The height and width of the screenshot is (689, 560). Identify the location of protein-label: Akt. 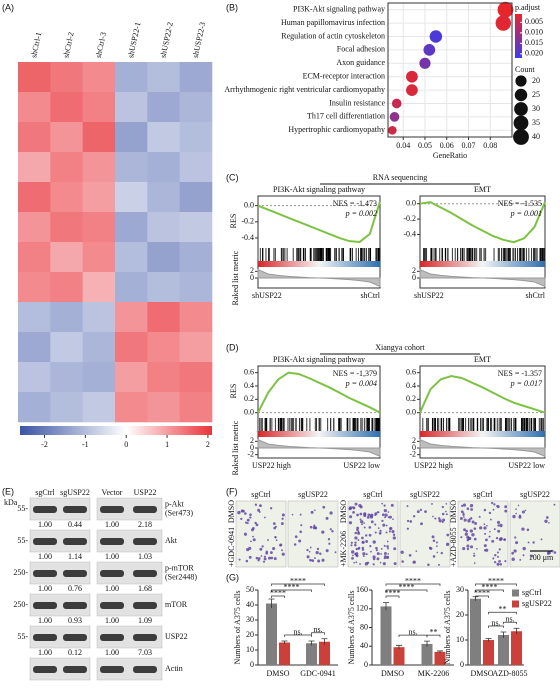
(171, 540).